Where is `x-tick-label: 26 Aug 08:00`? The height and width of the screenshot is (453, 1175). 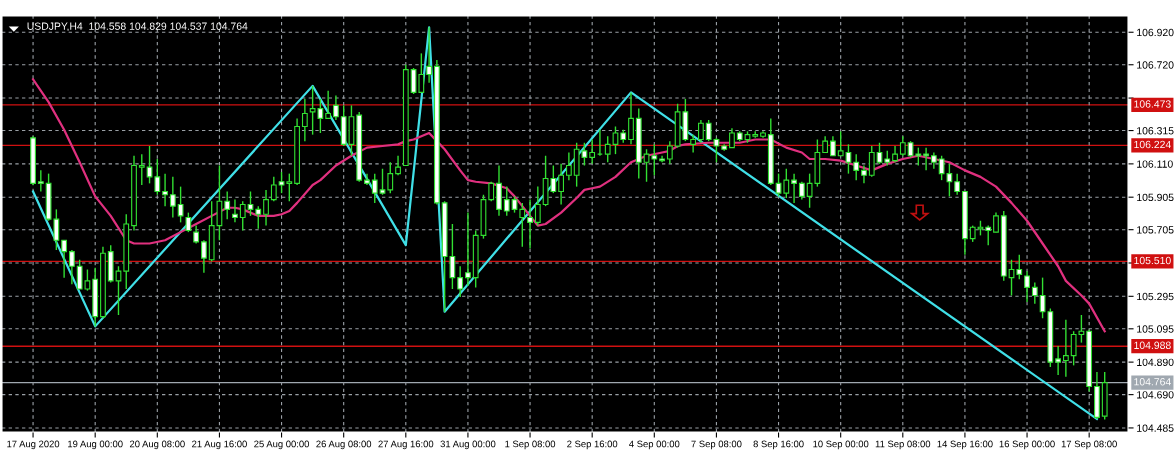
x-tick-label: 26 Aug 08:00 is located at coordinates (344, 445).